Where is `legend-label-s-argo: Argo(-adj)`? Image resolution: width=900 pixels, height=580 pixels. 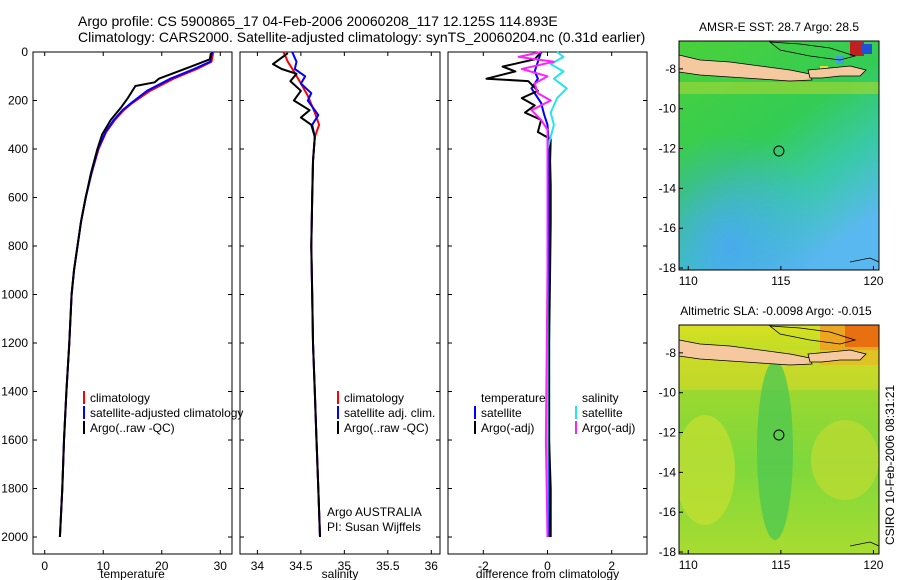
legend-label-s-argo: Argo(-adj) is located at coordinates (608, 428).